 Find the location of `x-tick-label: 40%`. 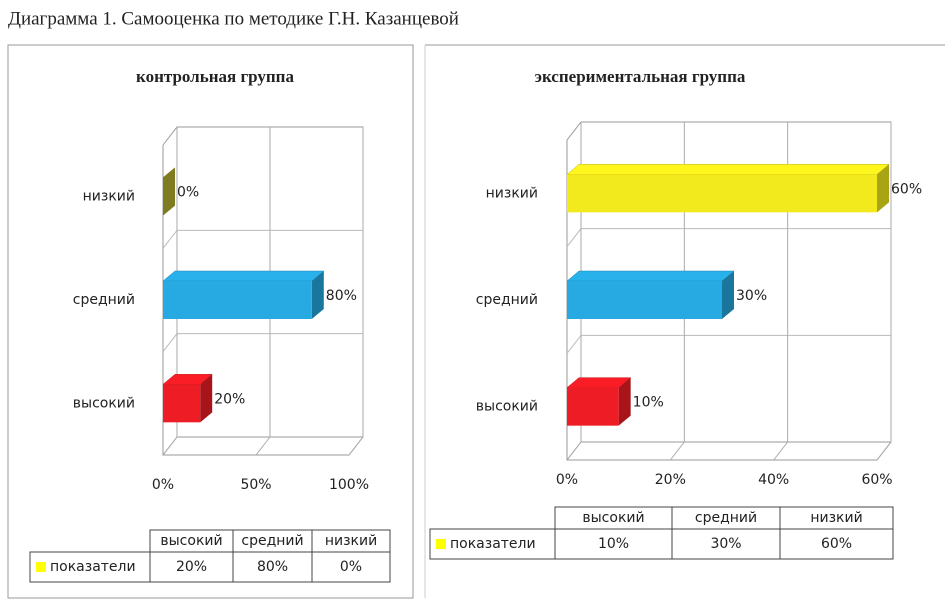

x-tick-label: 40% is located at coordinates (773, 480).